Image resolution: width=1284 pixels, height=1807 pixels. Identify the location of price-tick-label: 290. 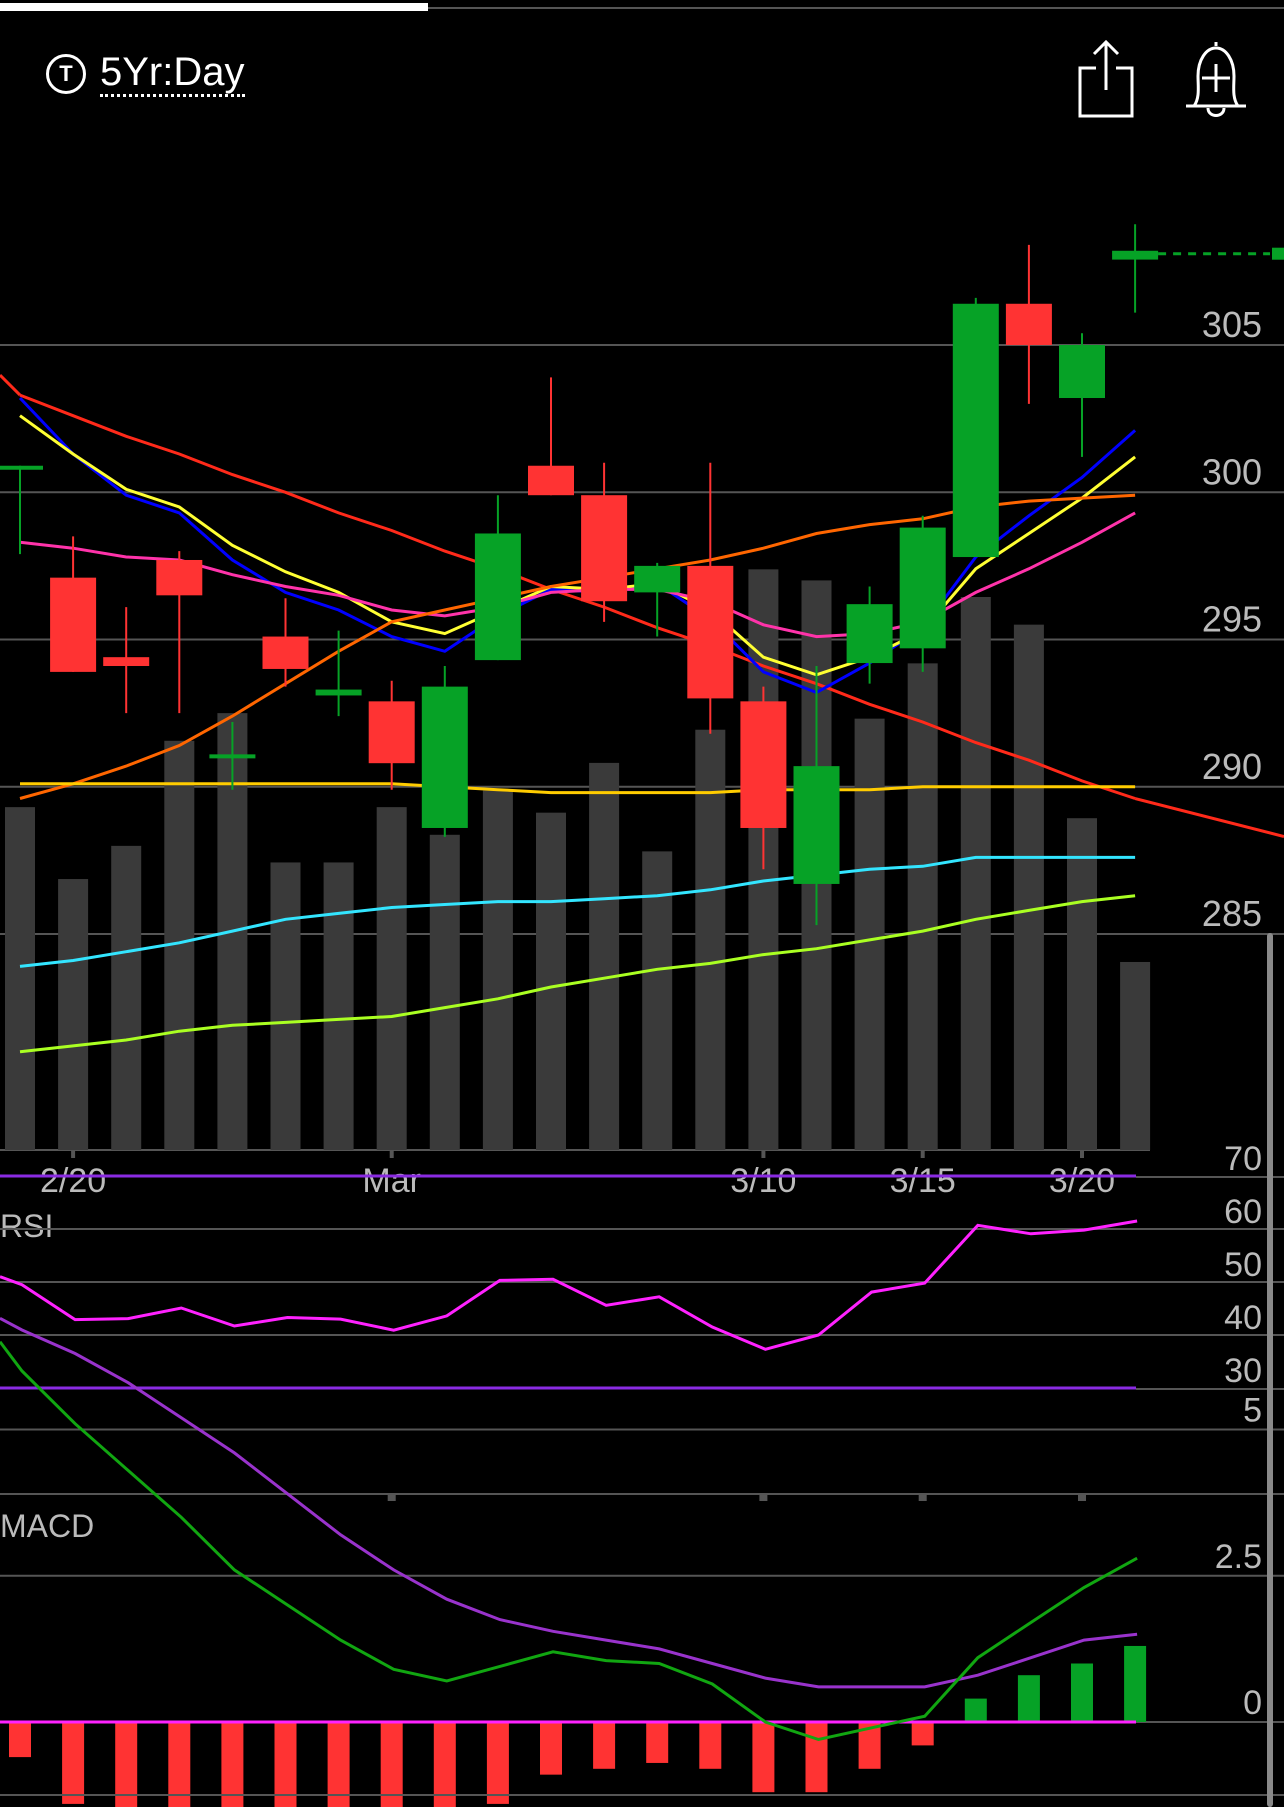
(1232, 766).